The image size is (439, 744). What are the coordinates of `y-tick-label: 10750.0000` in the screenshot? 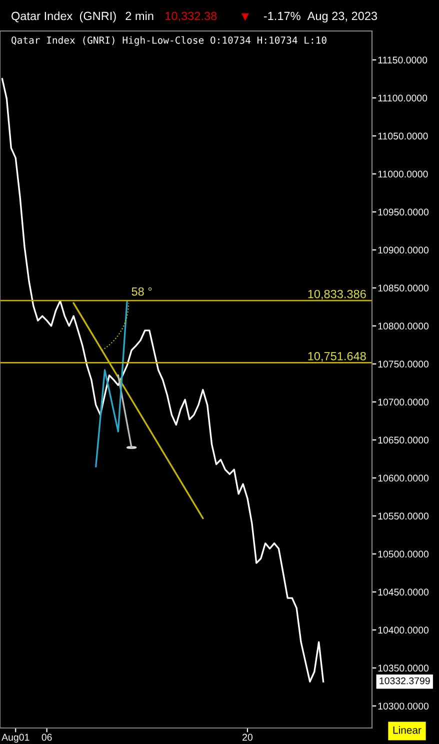 It's located at (403, 364).